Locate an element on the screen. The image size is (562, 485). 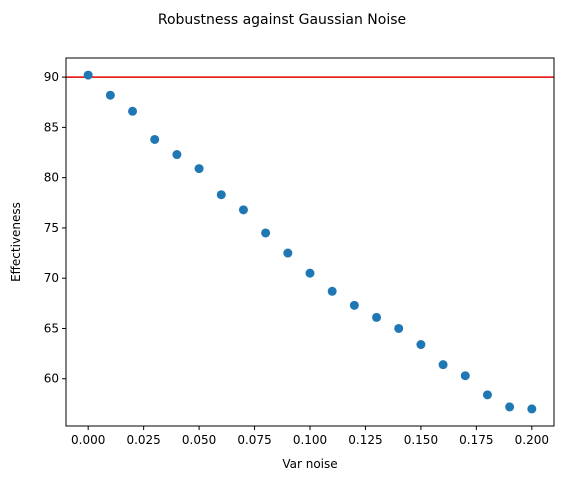
y-tick-label: 75 is located at coordinates (51, 228).